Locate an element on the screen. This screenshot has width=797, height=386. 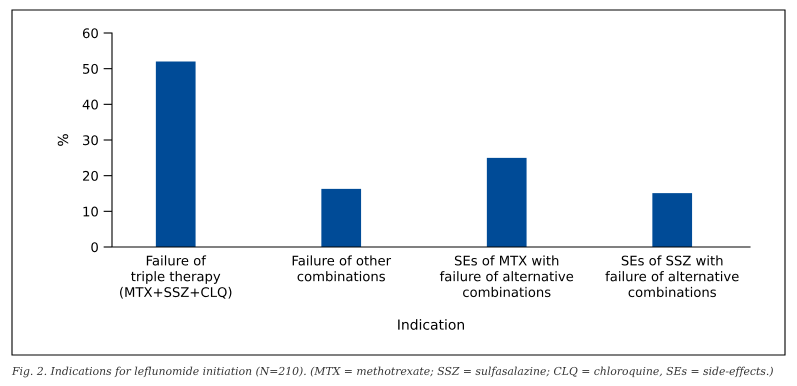
y-tick-label: 0 is located at coordinates (94, 247).